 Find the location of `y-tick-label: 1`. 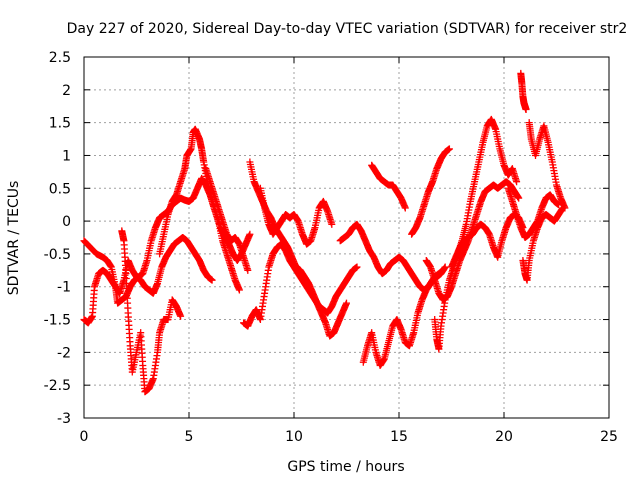

y-tick-label: 1 is located at coordinates (66, 156).